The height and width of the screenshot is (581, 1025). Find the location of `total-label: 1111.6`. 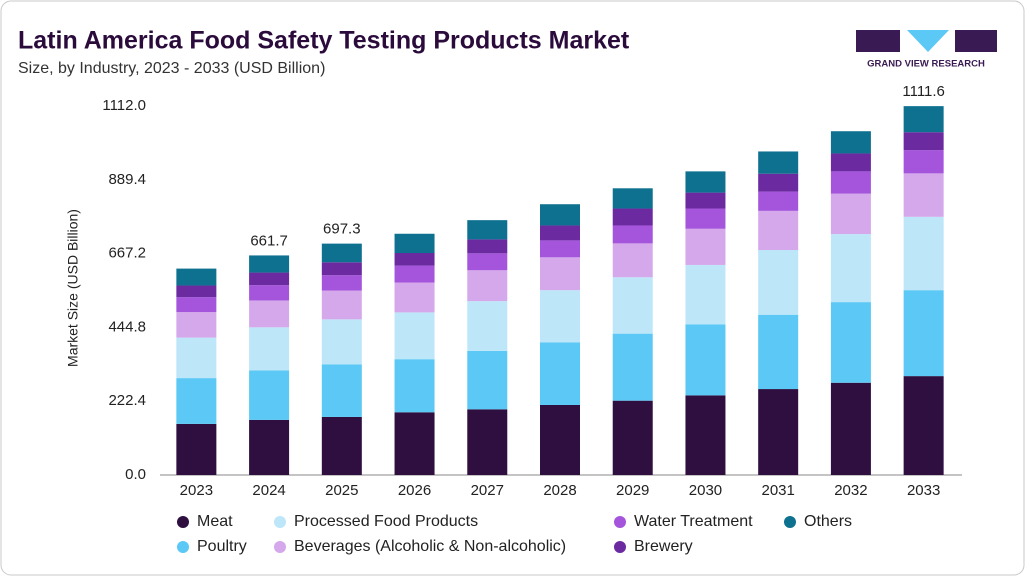

total-label: 1111.6 is located at coordinates (923, 91).